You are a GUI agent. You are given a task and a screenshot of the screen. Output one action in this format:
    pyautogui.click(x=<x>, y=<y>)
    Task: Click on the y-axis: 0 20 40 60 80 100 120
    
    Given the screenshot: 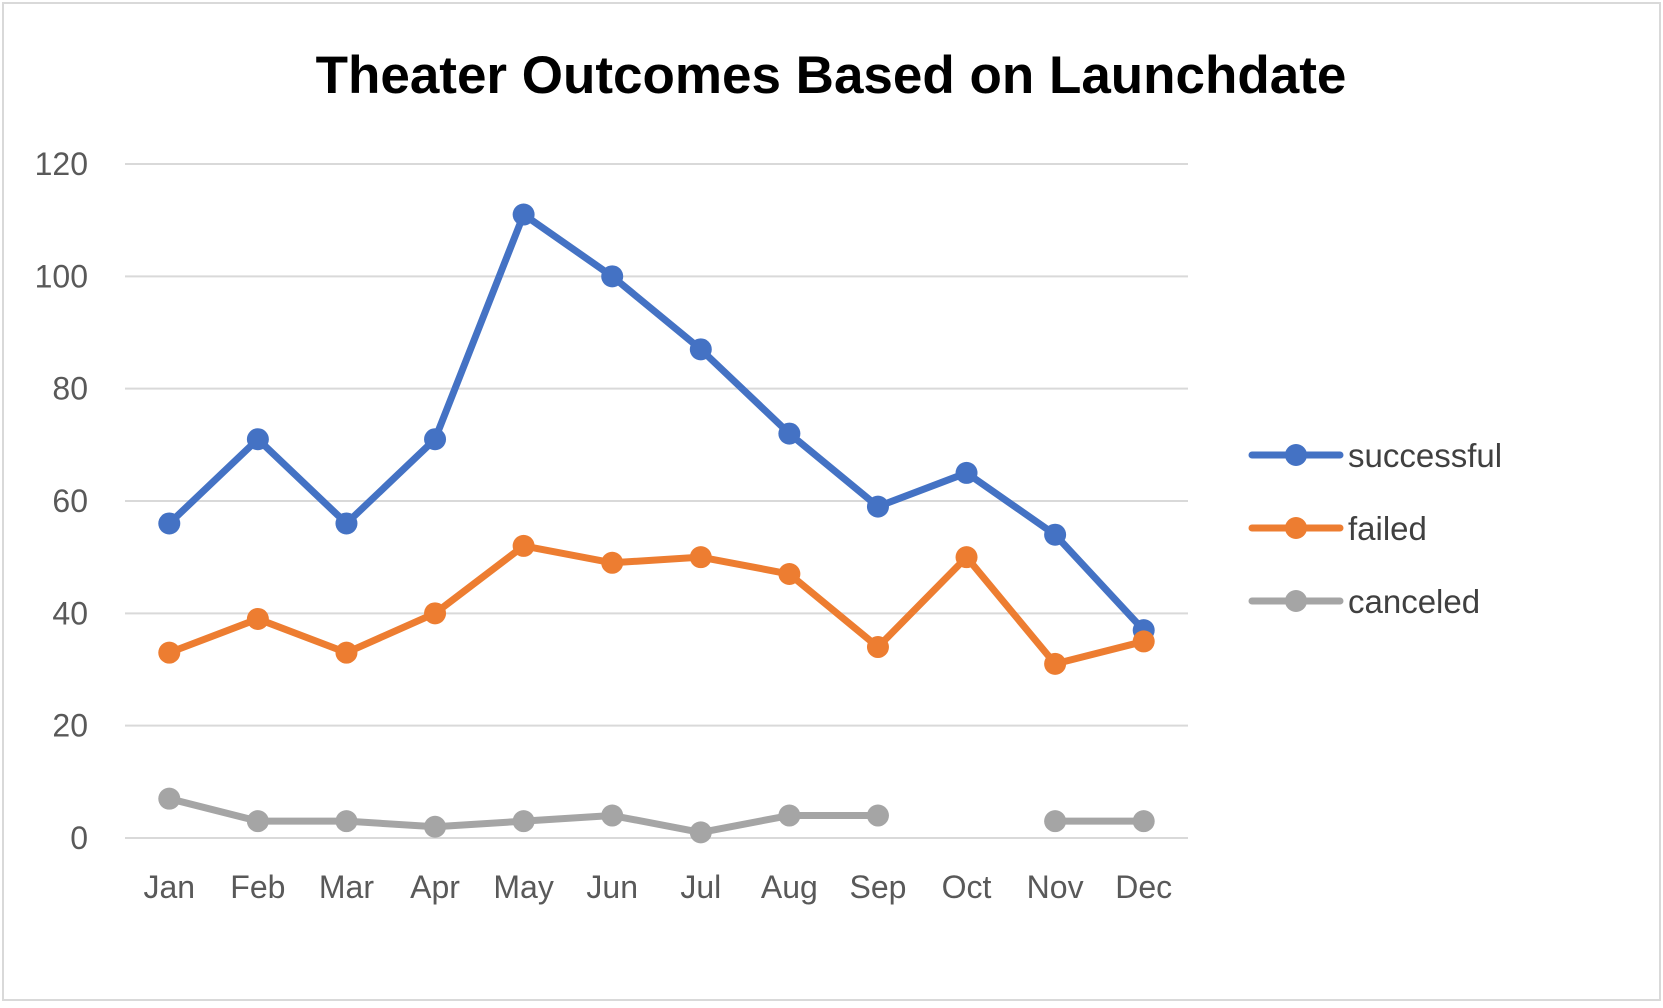 What is the action you would take?
    pyautogui.click(x=61, y=501)
    